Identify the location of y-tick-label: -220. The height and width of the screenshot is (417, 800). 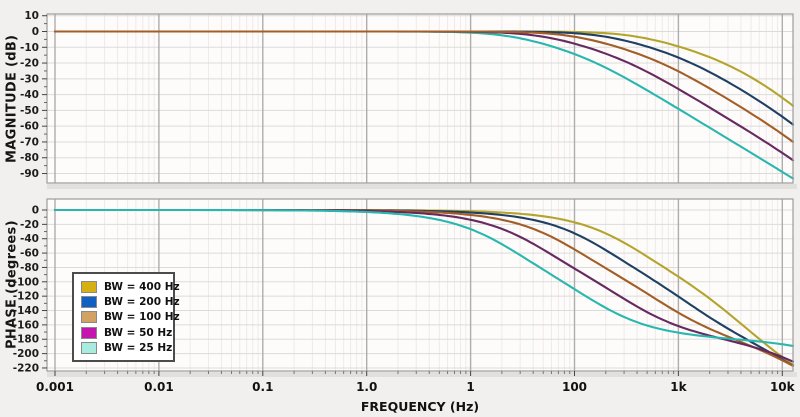
(26, 368).